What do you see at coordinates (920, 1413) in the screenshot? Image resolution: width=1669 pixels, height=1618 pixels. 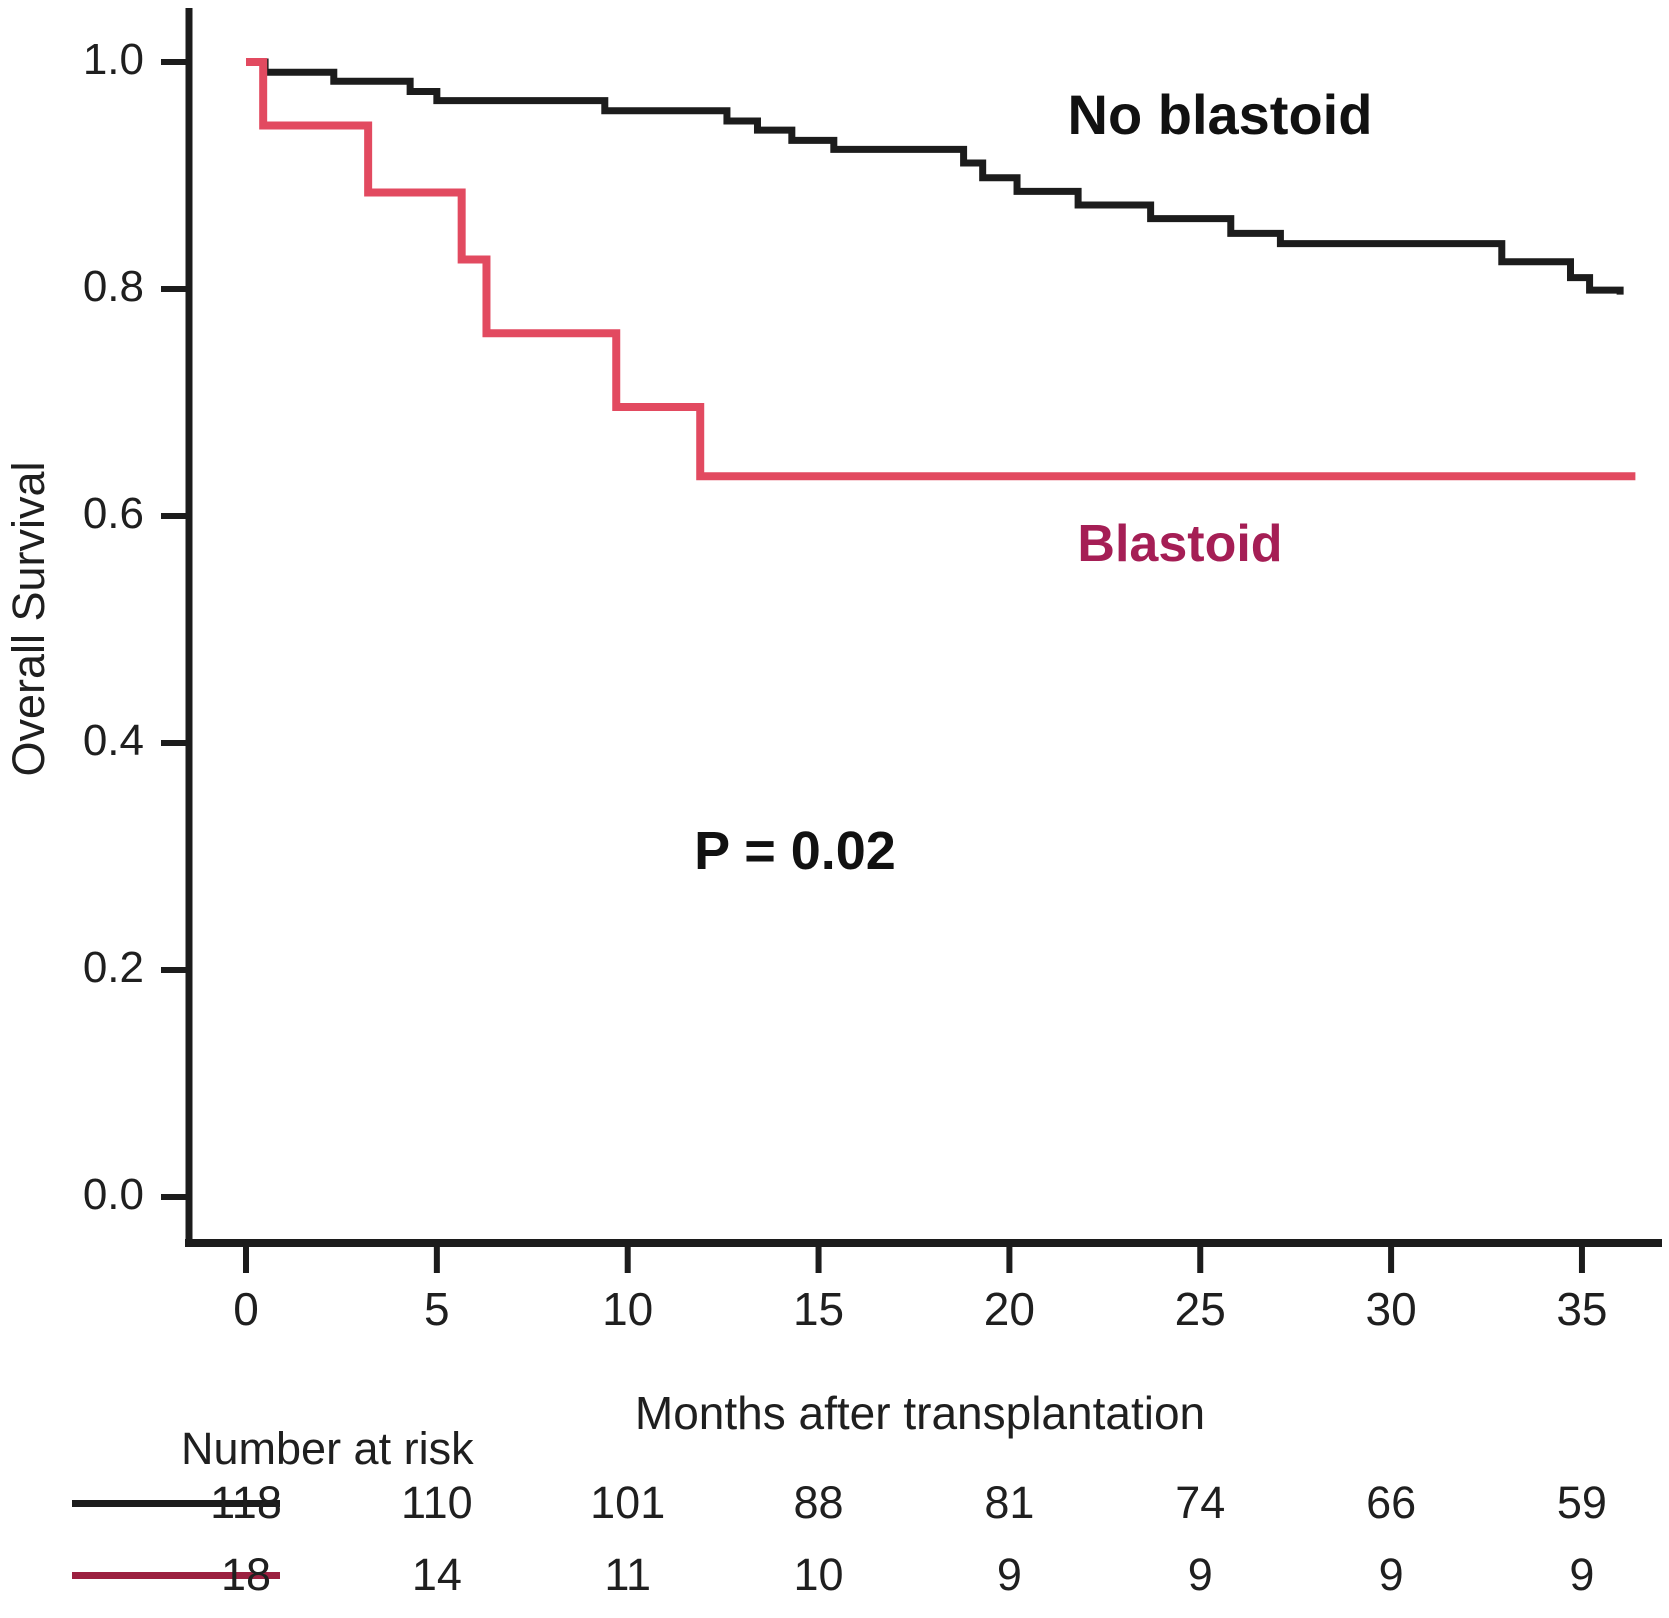 I see `x-axis-title: Months after transplantation` at bounding box center [920, 1413].